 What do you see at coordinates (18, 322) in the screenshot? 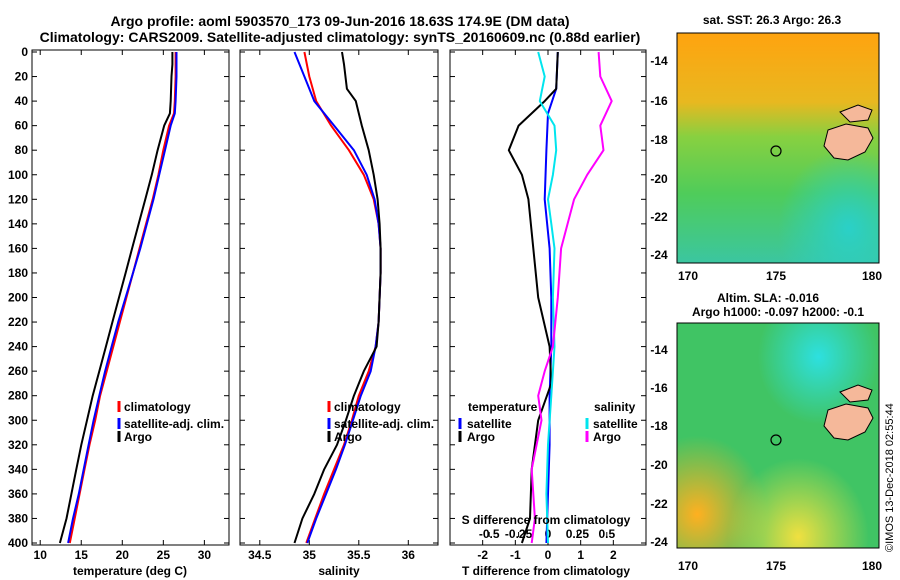
I see `y-tick-label: 220` at bounding box center [18, 322].